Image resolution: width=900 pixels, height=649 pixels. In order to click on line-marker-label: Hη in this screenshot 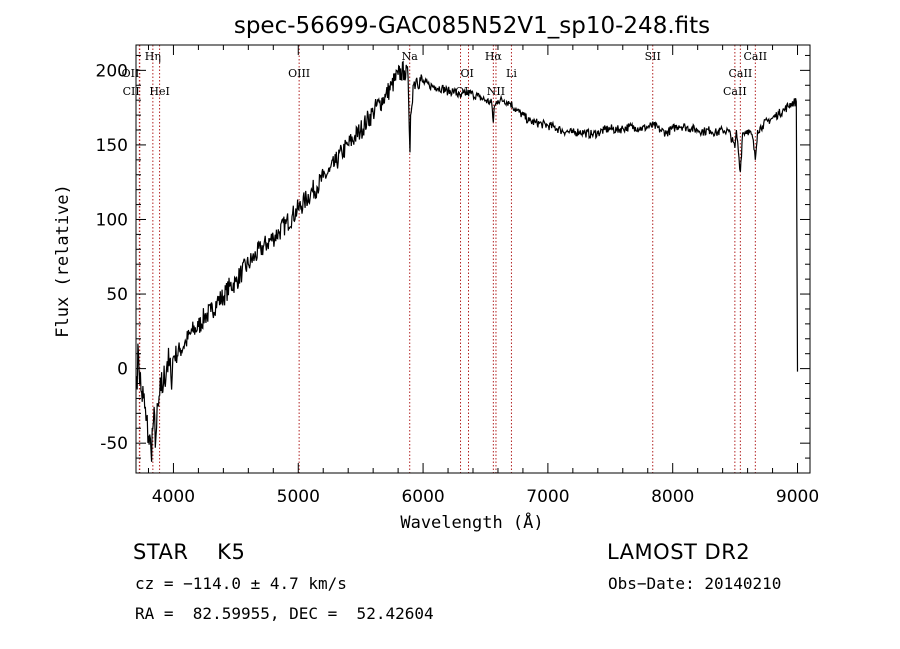, I will do `click(153, 56)`.